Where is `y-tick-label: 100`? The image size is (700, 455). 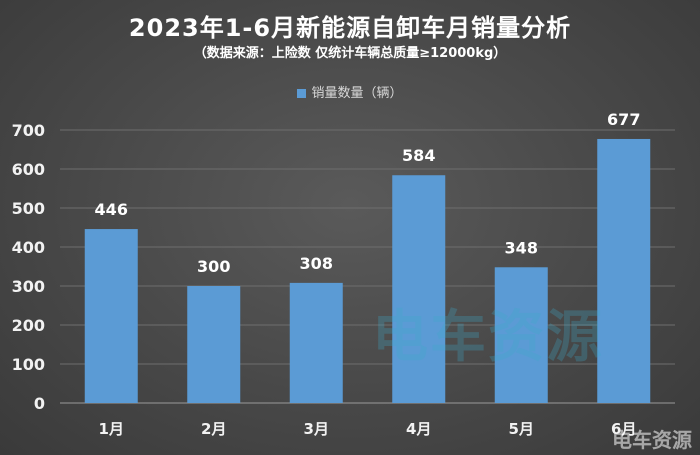
y-tick-label: 100 is located at coordinates (28, 364).